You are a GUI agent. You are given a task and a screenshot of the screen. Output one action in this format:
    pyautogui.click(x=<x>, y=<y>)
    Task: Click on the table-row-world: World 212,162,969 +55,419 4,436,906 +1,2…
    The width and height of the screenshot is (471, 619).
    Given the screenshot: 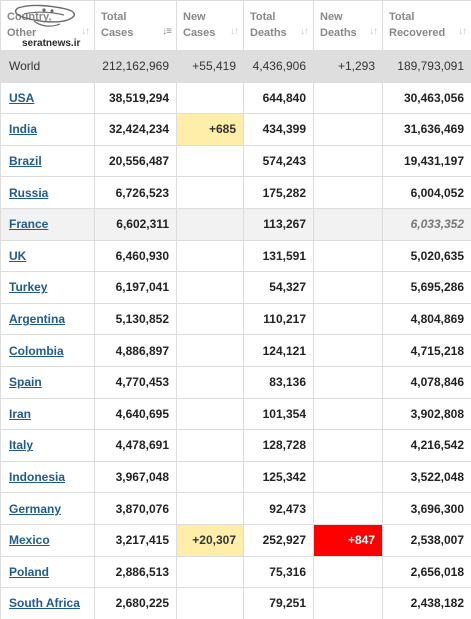 What is the action you would take?
    pyautogui.click(x=235, y=66)
    